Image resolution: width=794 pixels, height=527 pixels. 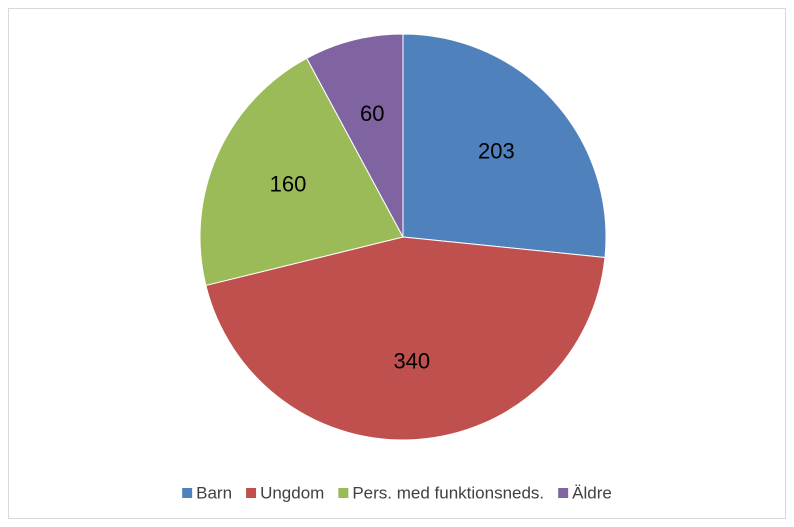 What do you see at coordinates (372, 113) in the screenshot?
I see `data-label: 60` at bounding box center [372, 113].